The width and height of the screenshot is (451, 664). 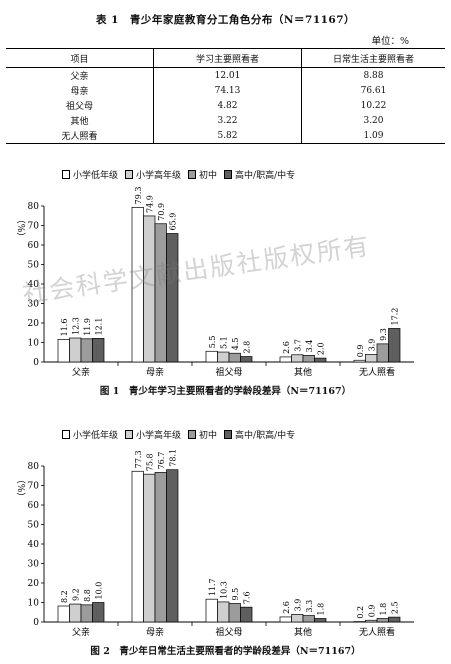 I want to click on table-header-row: 项目 学习主要照看者 日常生活主要照看者, so click(x=225, y=58).